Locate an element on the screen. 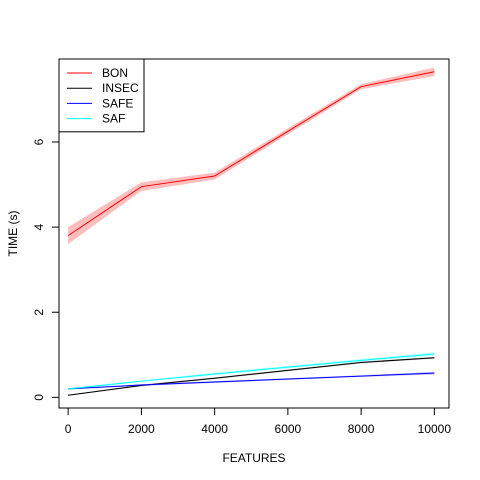 This screenshot has width=480, height=480. x-tick-label: 10000 is located at coordinates (435, 429).